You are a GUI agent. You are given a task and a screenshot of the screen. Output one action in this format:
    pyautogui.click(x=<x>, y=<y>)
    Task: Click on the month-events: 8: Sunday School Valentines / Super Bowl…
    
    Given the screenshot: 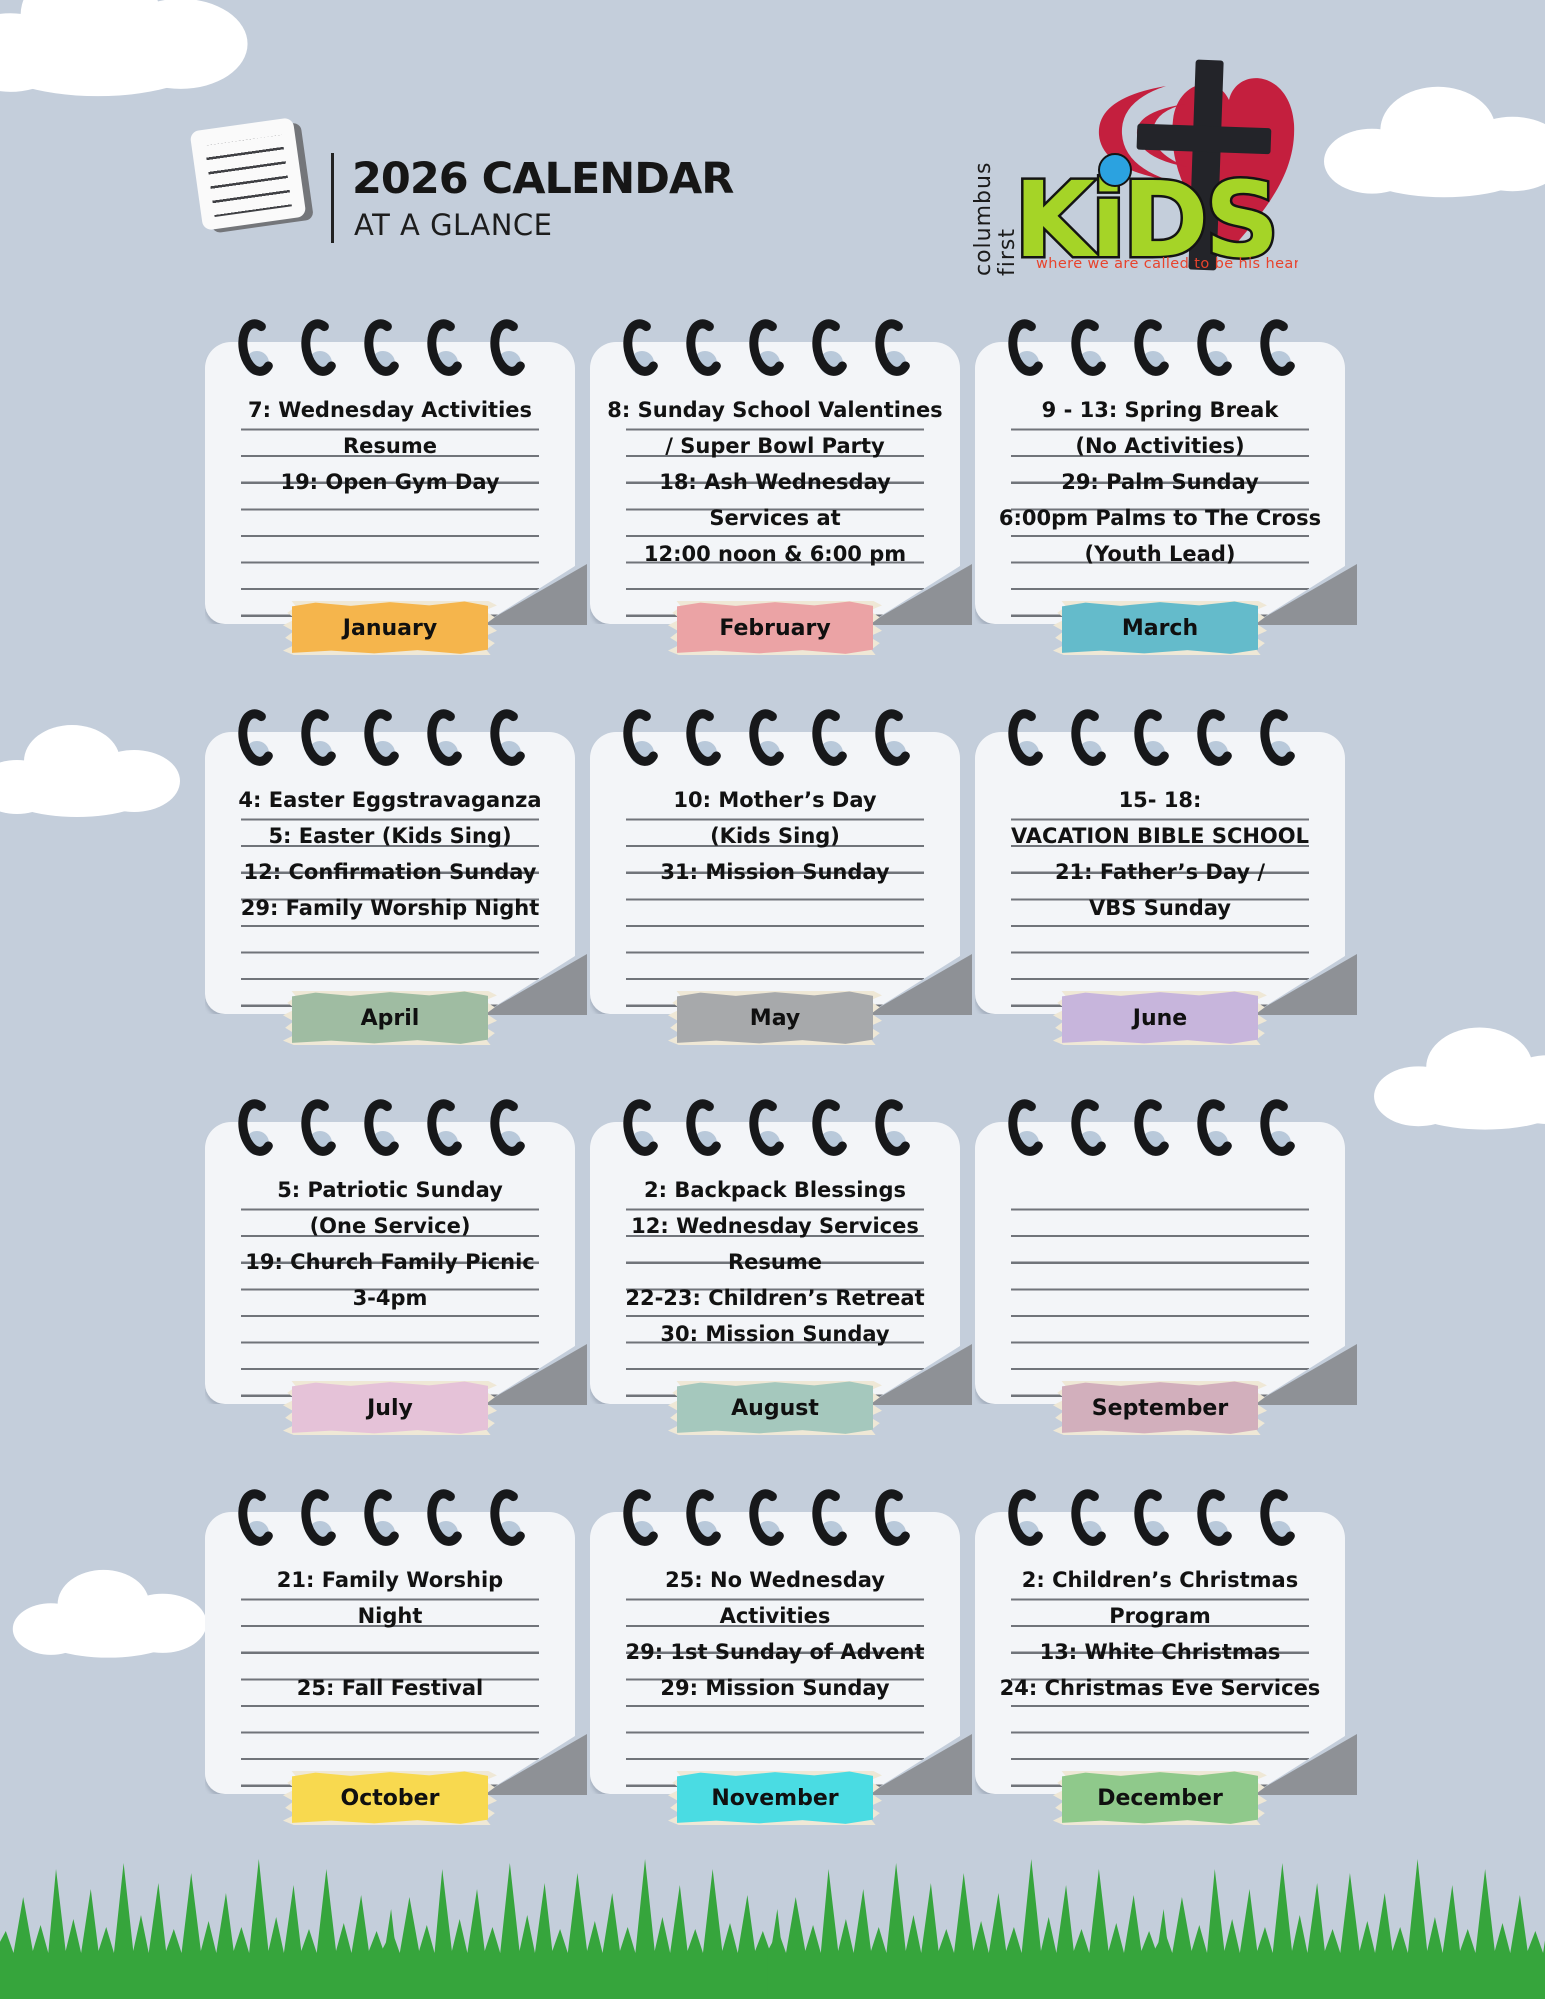 What is the action you would take?
    pyautogui.click(x=775, y=482)
    